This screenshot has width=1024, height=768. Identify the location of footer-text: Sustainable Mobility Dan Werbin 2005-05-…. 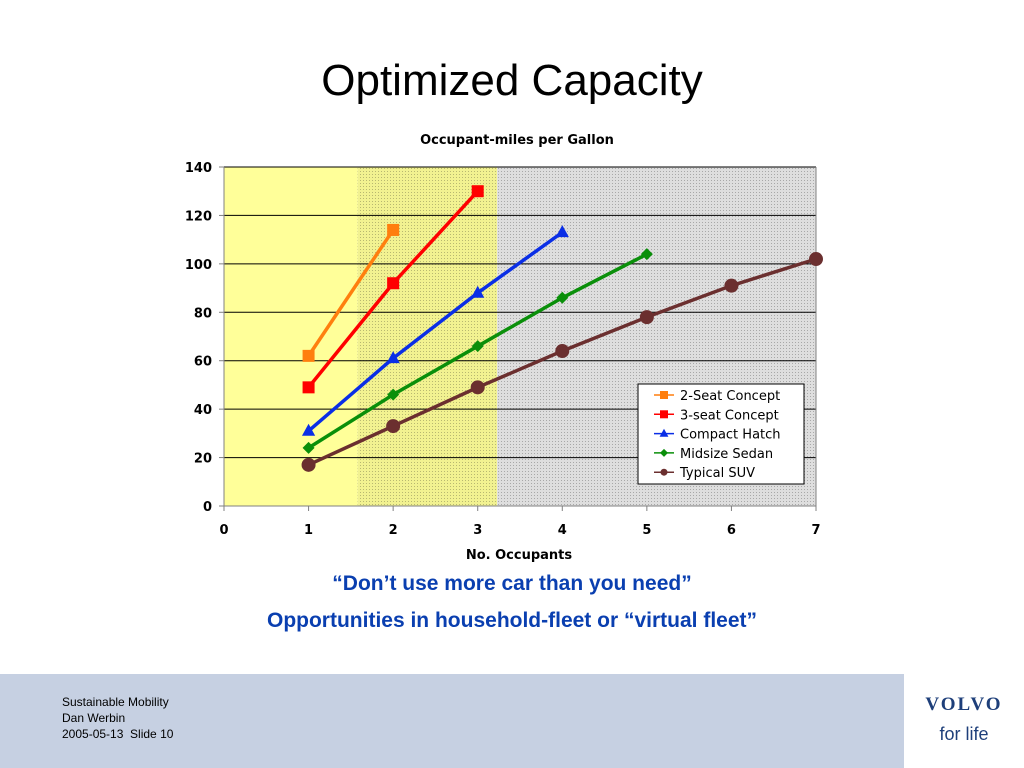
(117, 718).